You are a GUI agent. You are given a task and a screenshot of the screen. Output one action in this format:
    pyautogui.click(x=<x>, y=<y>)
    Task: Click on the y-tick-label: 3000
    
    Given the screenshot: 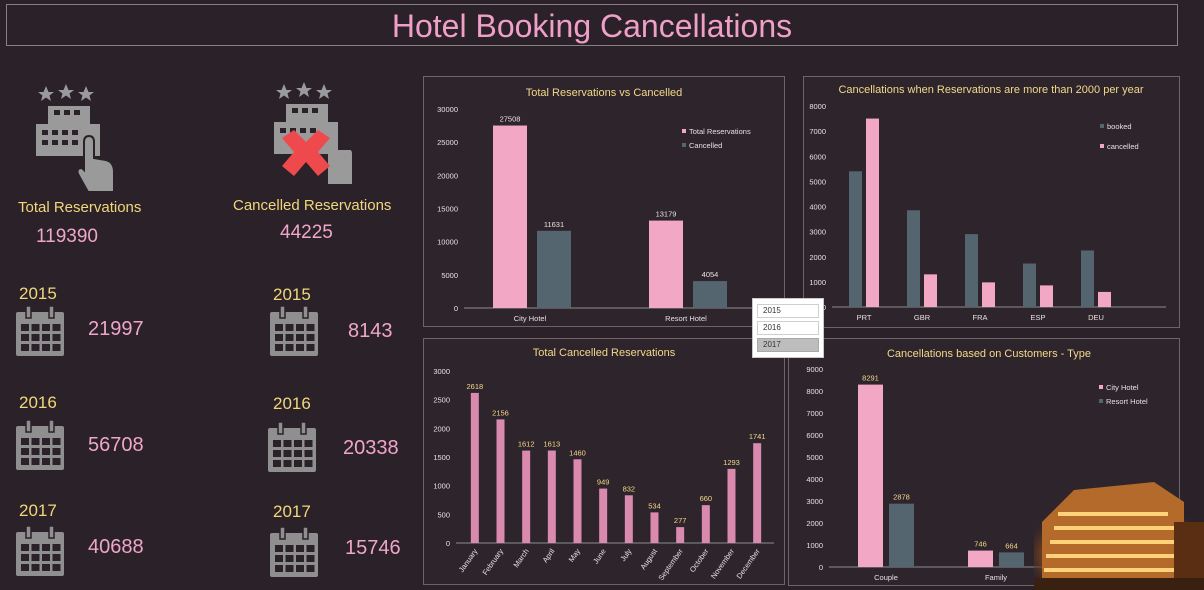 What is the action you would take?
    pyautogui.click(x=441, y=371)
    